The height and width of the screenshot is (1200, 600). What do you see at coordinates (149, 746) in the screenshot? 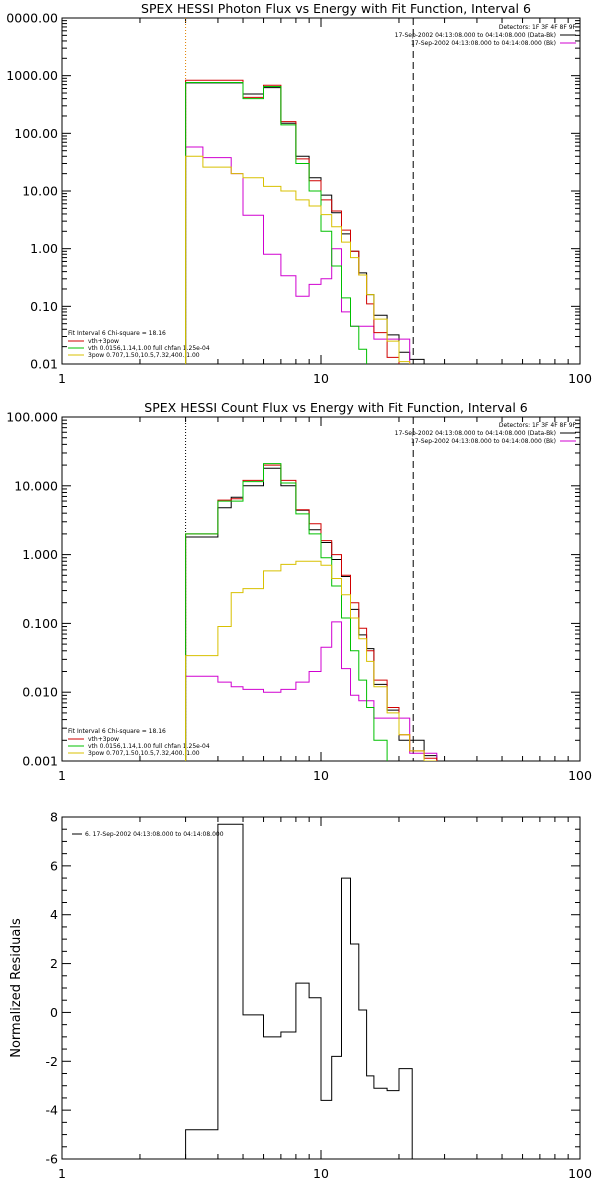
I see `count-flux-fit-item-vth: vth 0.0156,1.14,1.00 full chfan 1.25e-04` at bounding box center [149, 746].